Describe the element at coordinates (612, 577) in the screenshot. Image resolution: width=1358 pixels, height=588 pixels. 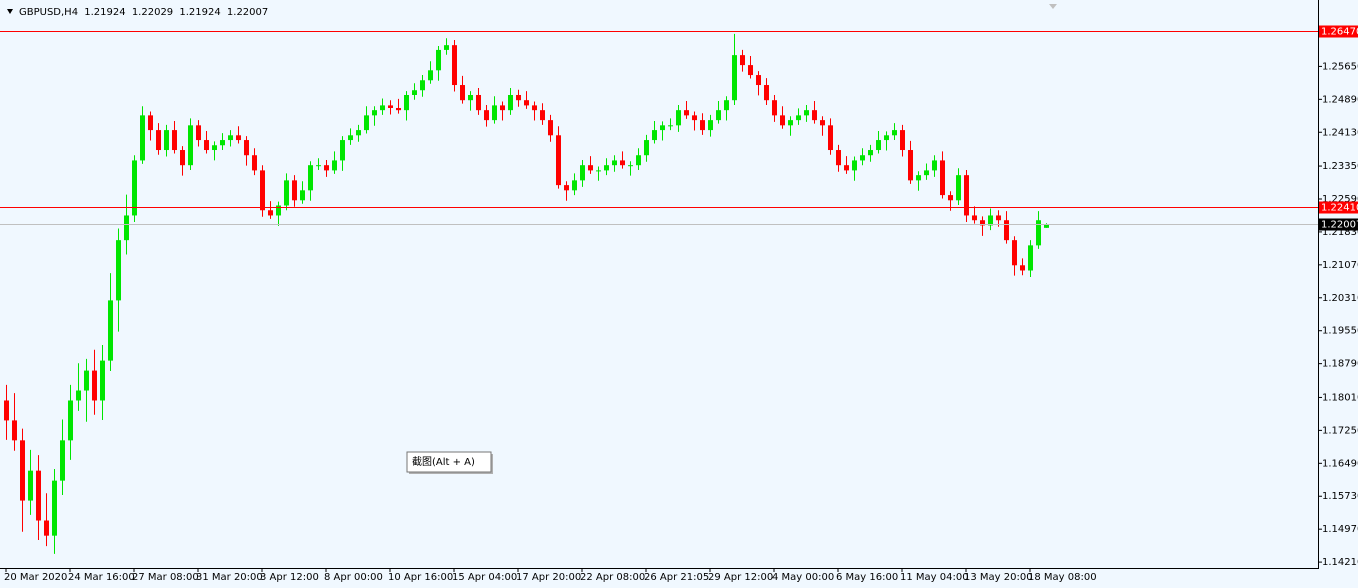
I see `x-tick-label: 22 Apr 08:00` at that location.